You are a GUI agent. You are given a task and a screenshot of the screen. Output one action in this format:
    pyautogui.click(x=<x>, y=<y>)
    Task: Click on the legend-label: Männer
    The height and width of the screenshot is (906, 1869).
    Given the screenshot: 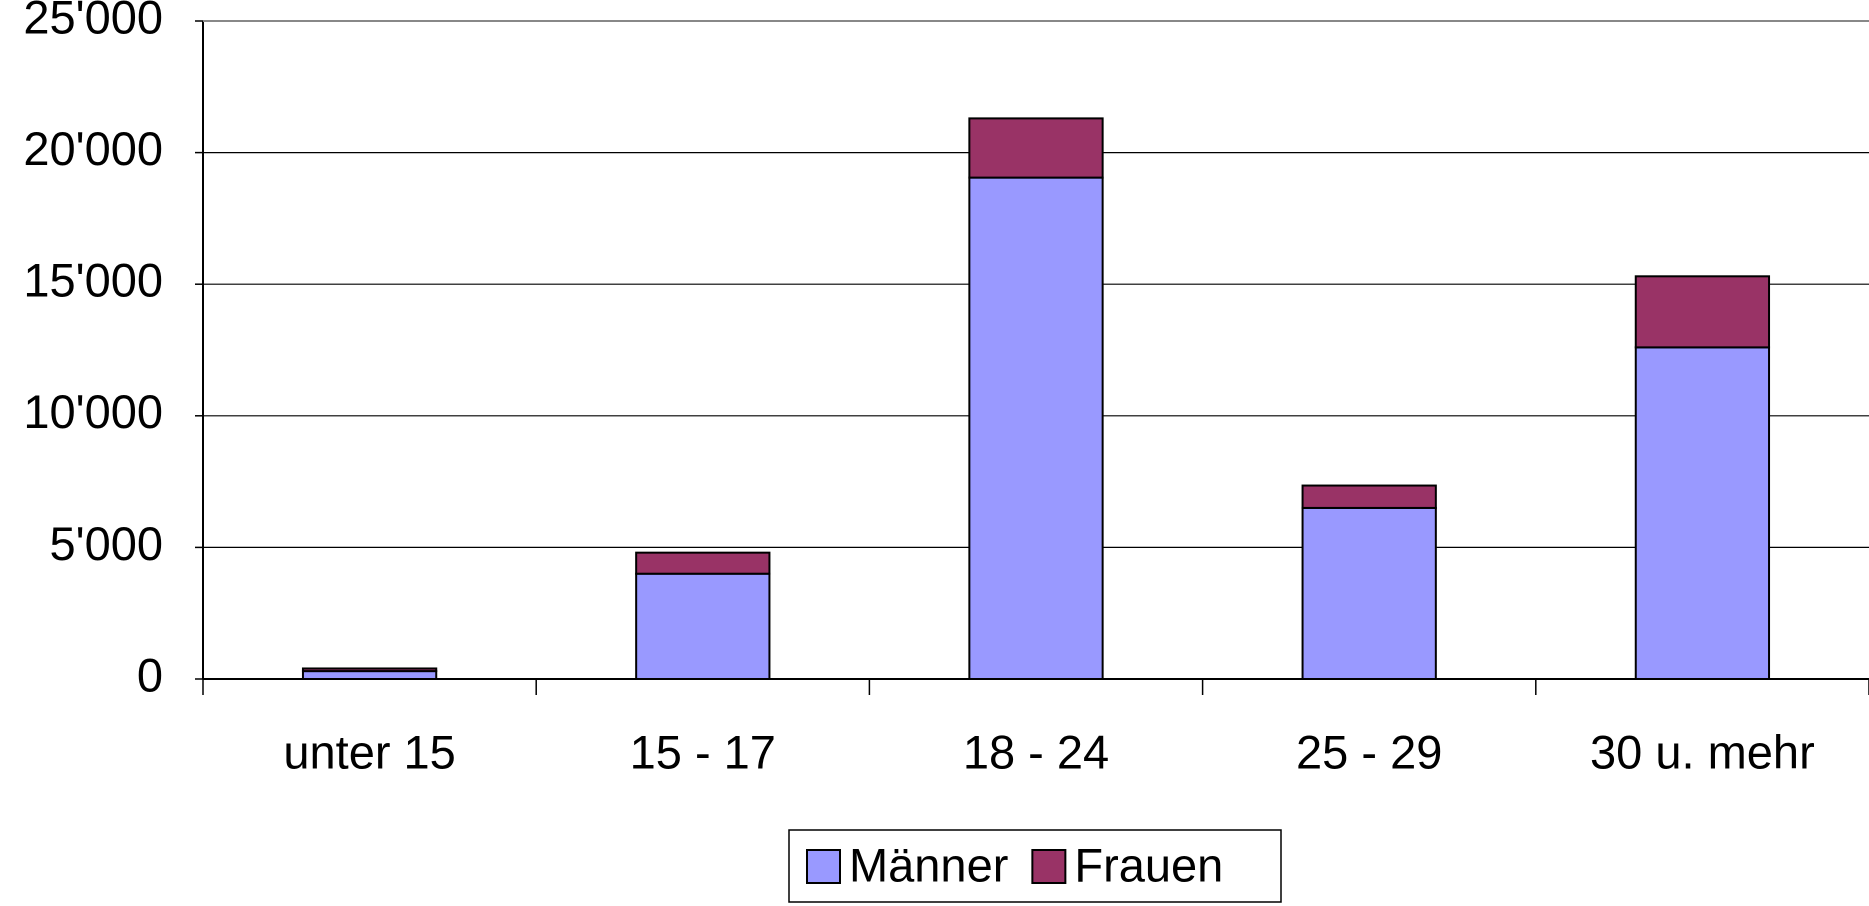 What is the action you would take?
    pyautogui.click(x=928, y=864)
    